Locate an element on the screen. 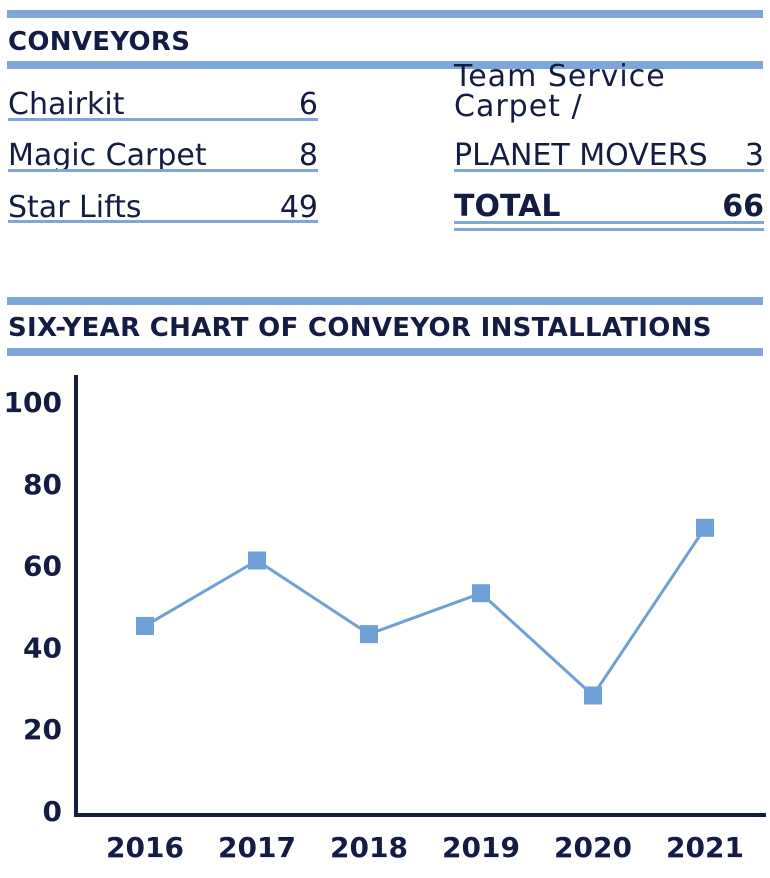  y-tick-label: 80 is located at coordinates (42, 484).